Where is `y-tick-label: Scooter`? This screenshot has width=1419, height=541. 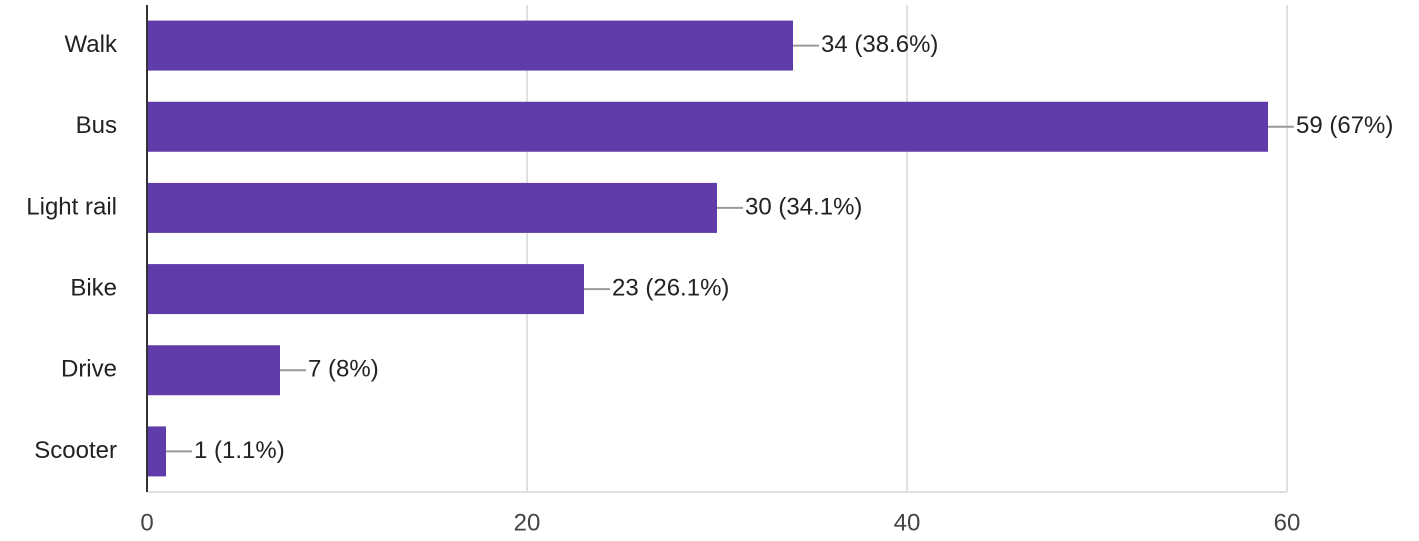 y-tick-label: Scooter is located at coordinates (75, 450).